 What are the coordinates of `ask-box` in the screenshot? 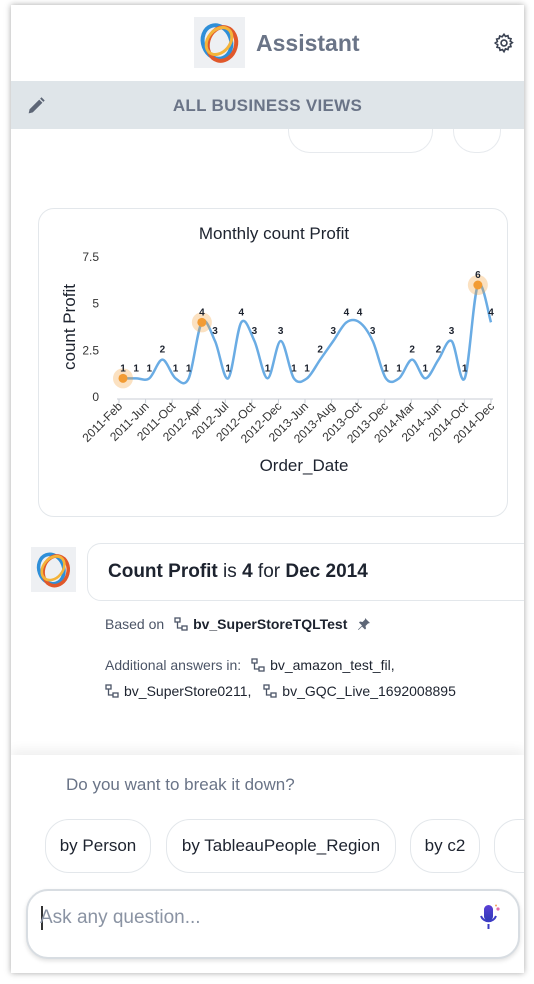 It's located at (273, 924).